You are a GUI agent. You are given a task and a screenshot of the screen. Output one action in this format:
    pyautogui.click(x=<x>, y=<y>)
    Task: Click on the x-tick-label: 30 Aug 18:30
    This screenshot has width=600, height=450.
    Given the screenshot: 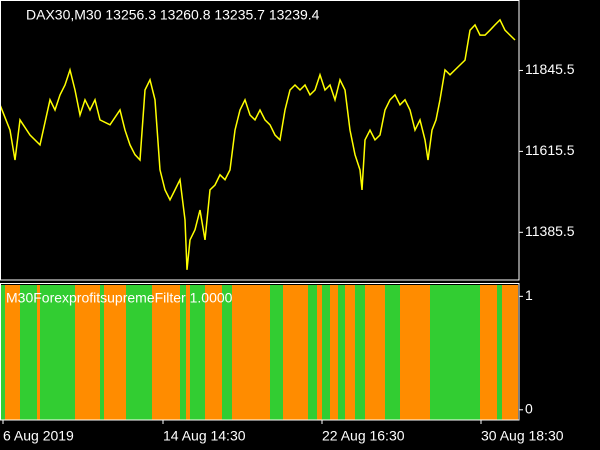 What is the action you would take?
    pyautogui.click(x=522, y=436)
    